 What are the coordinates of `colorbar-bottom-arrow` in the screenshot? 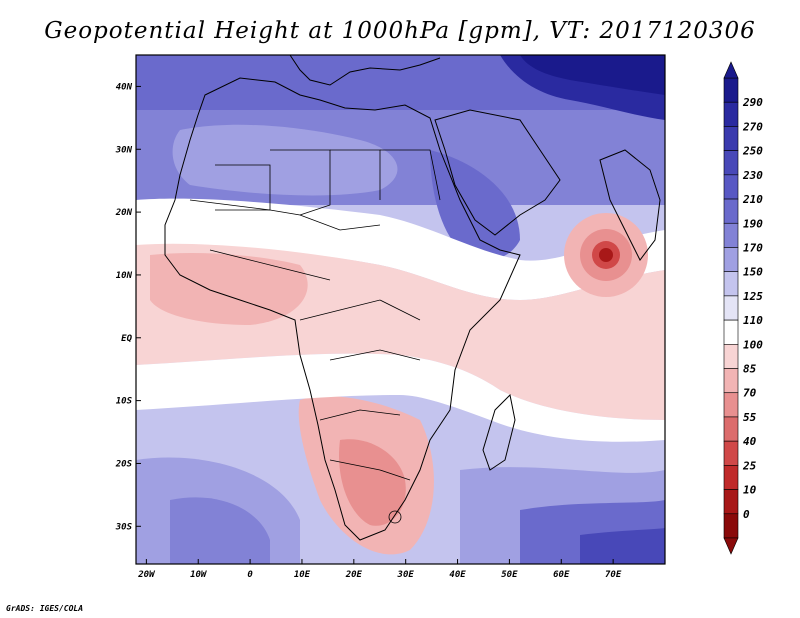 It's located at (731, 546).